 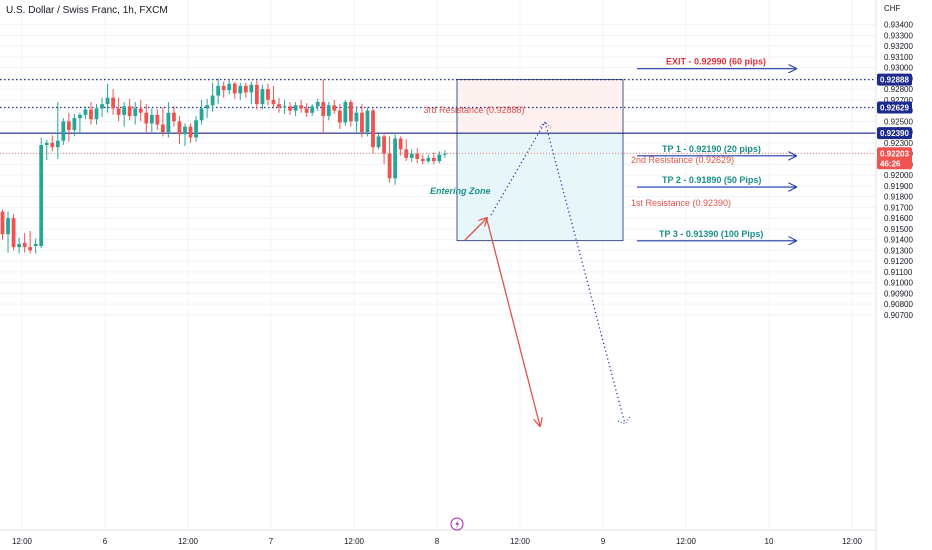 I want to click on y-tick-label: 0.90900, so click(x=898, y=293).